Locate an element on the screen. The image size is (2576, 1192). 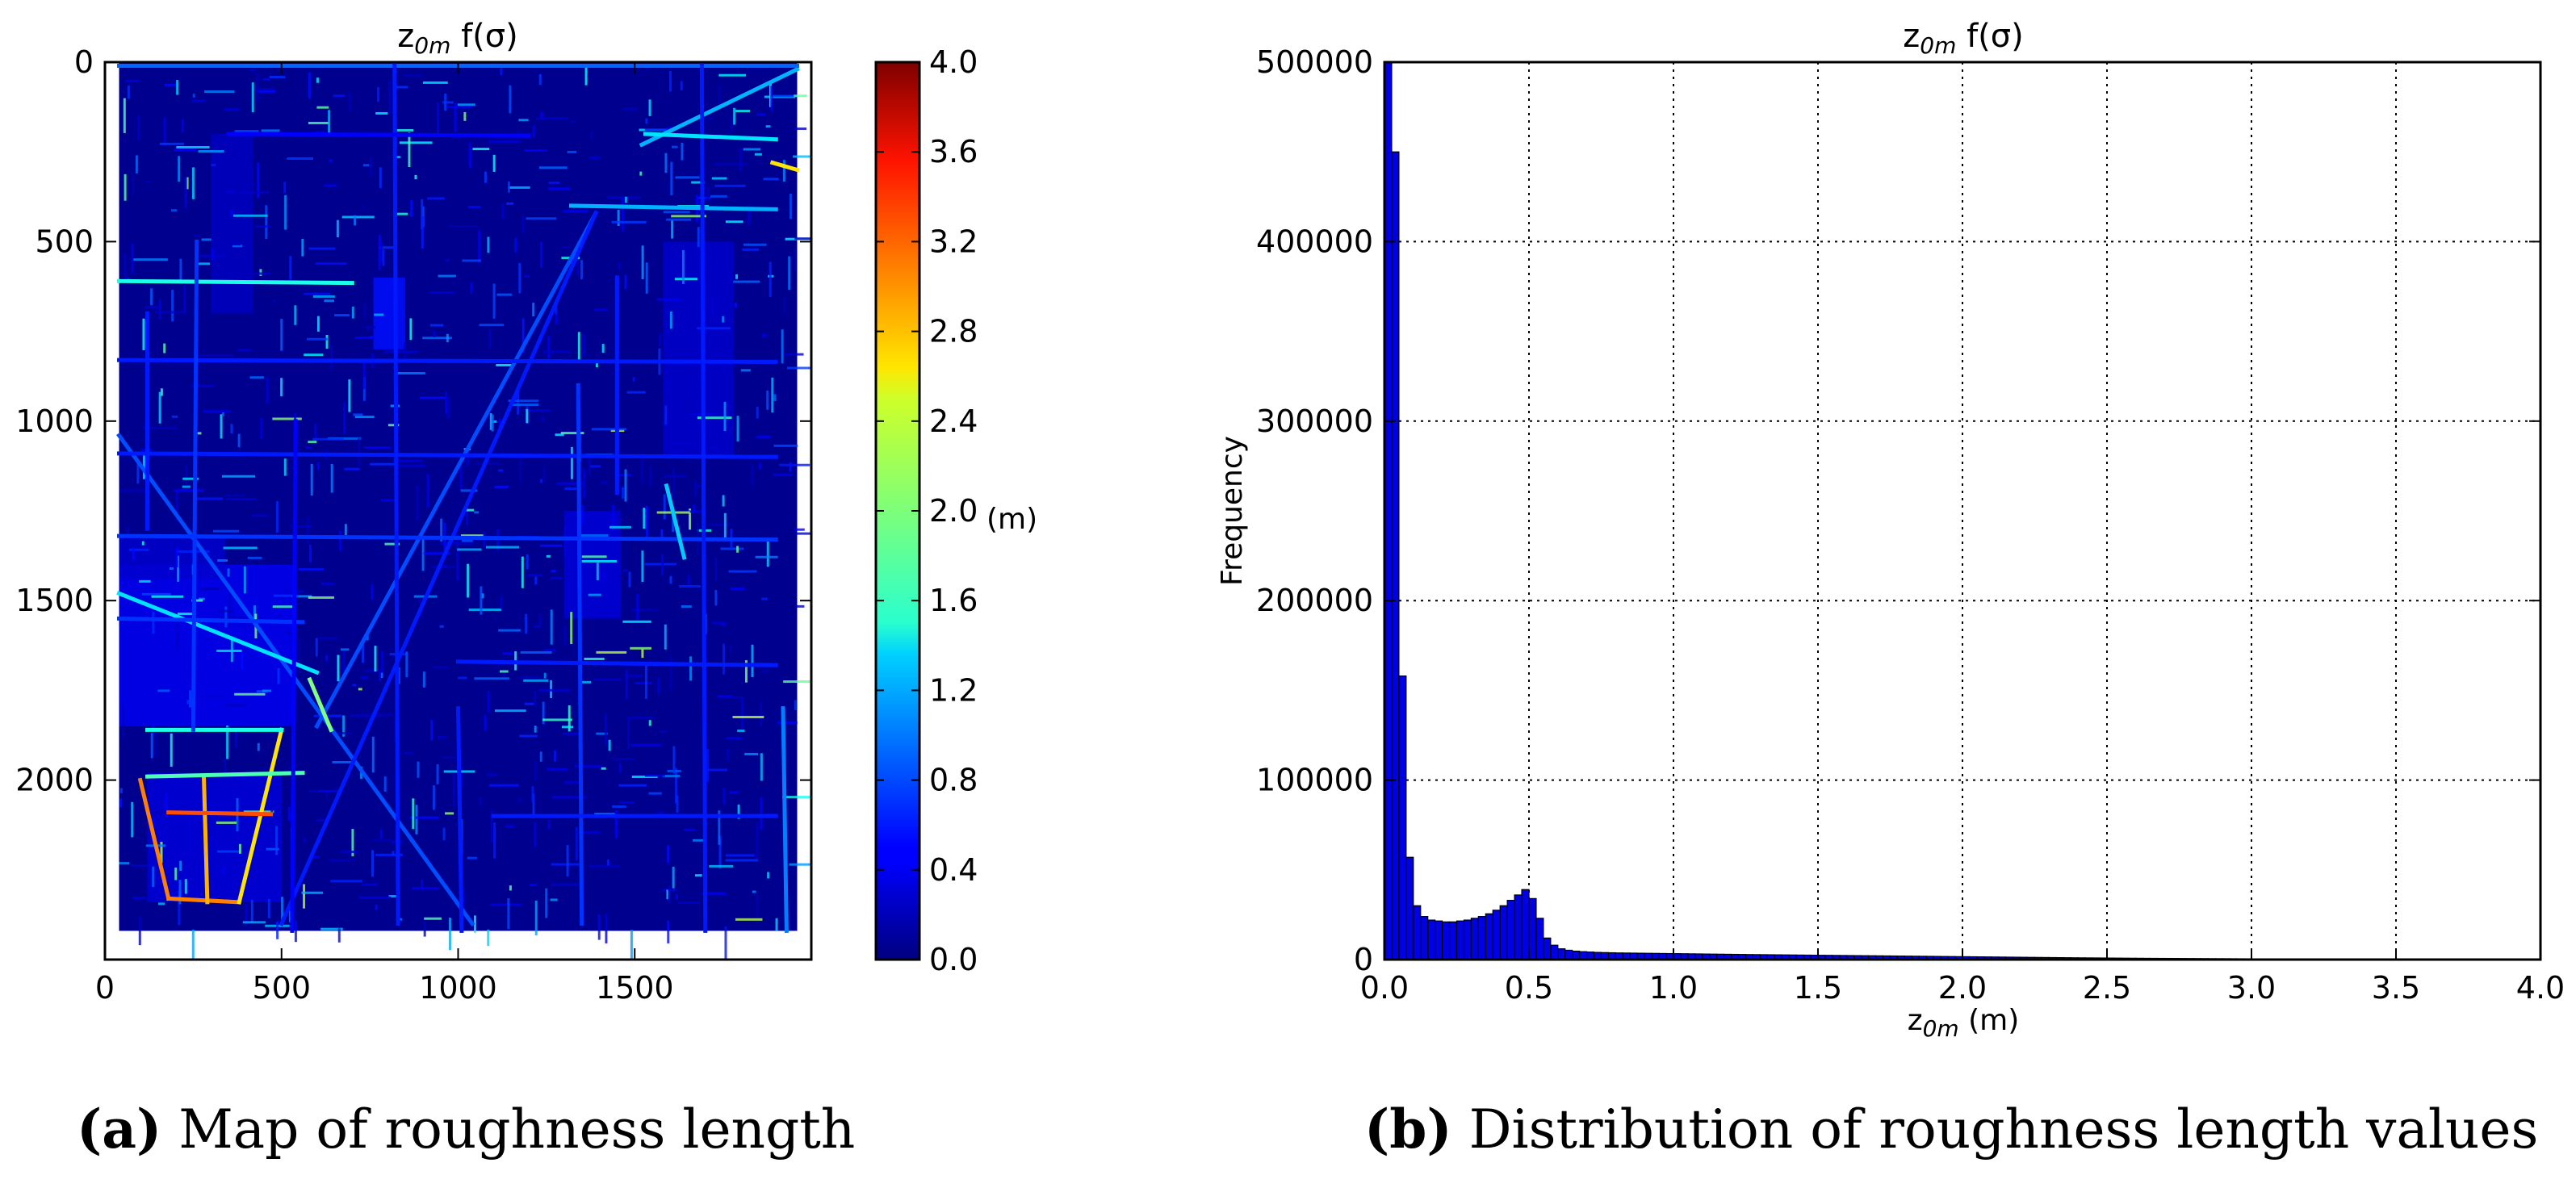
map-linear-feature is located at coordinates (396, 494).